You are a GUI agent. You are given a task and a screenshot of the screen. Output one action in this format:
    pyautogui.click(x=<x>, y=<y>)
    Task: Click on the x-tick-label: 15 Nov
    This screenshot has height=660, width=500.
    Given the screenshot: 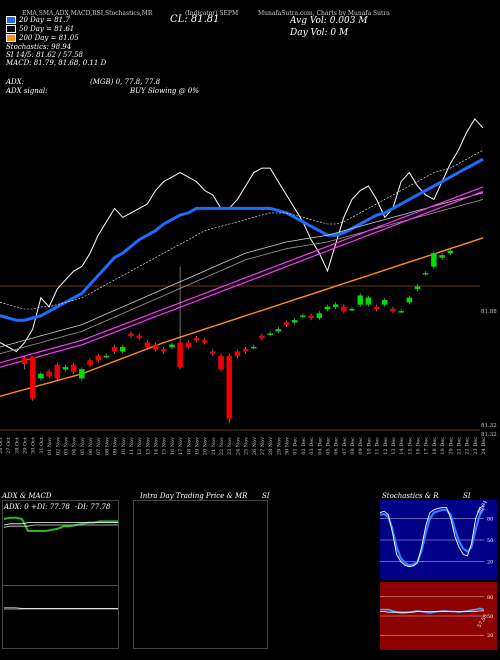 What is the action you would take?
    pyautogui.click(x=165, y=446)
    